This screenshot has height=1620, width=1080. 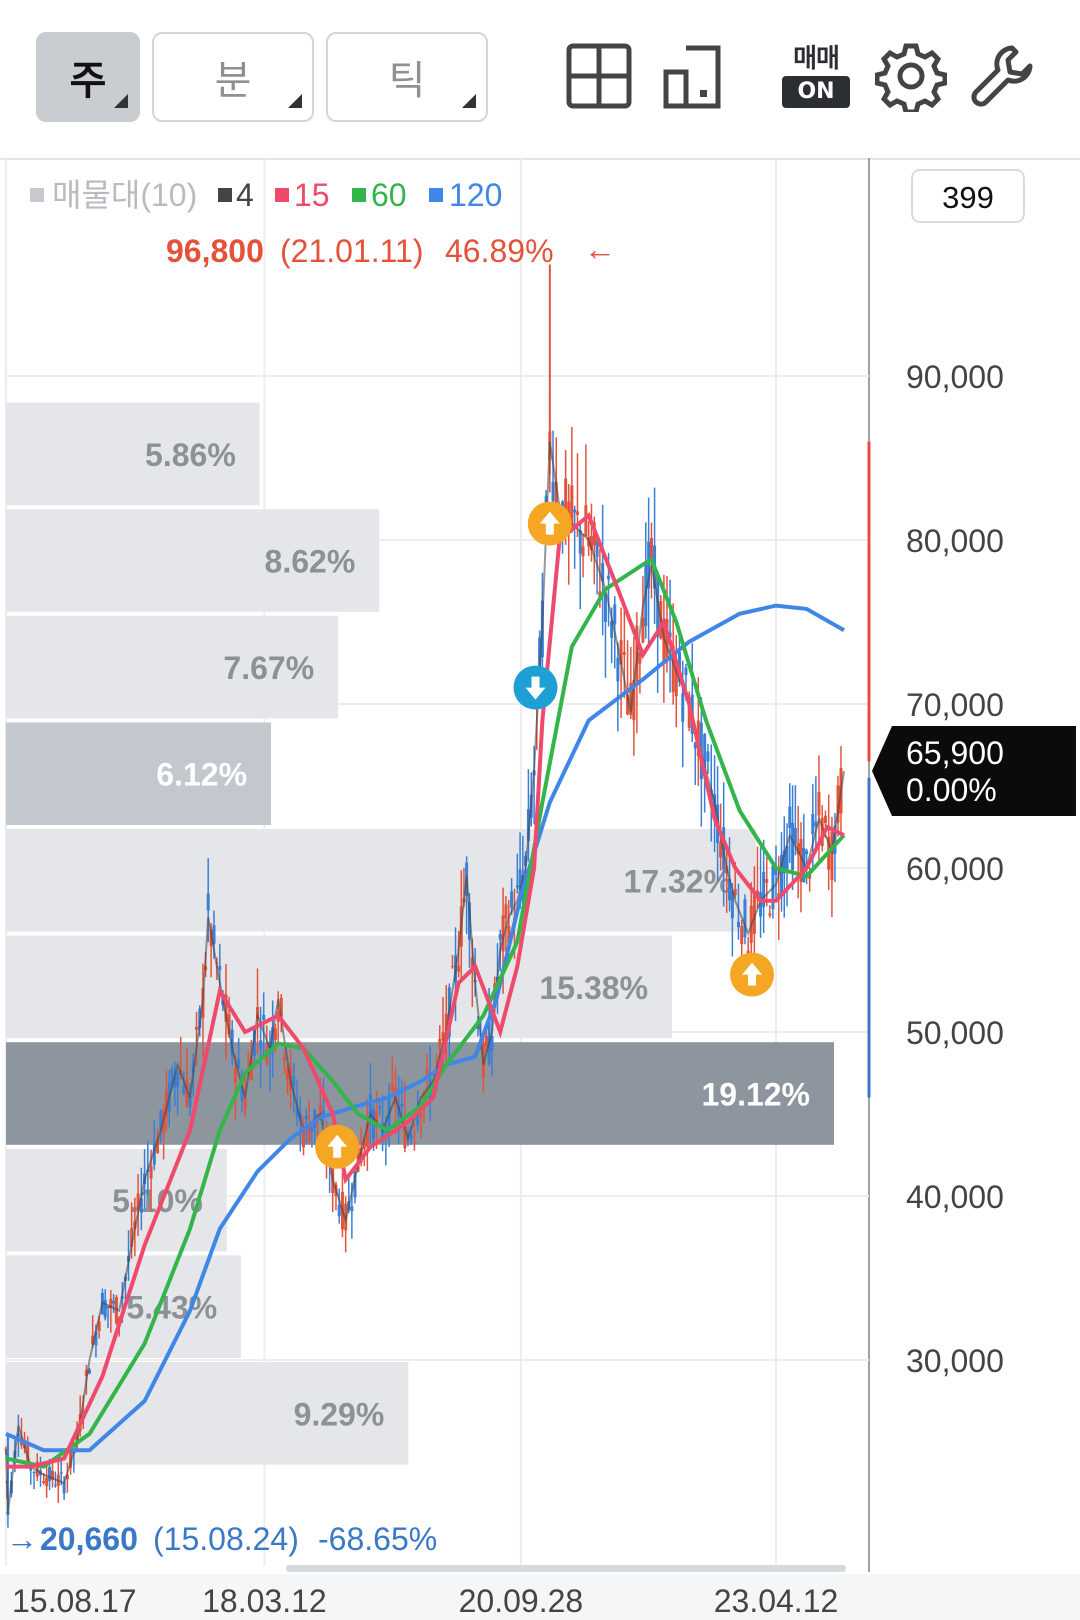 I want to click on legend-swatch-ma120, so click(x=436, y=195).